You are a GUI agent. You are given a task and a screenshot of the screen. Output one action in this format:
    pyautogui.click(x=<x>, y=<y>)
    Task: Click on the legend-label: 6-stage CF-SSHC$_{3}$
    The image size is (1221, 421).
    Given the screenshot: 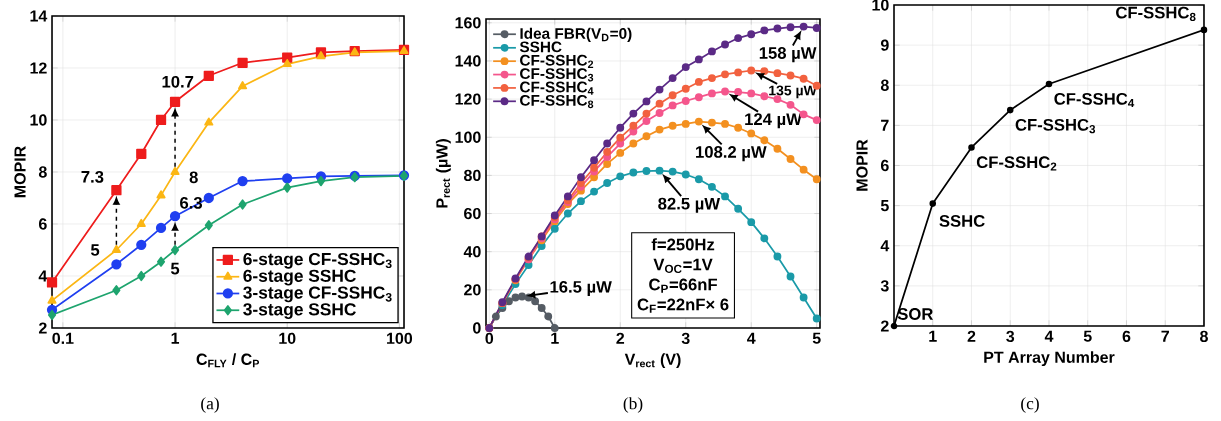 What is the action you would take?
    pyautogui.click(x=317, y=260)
    